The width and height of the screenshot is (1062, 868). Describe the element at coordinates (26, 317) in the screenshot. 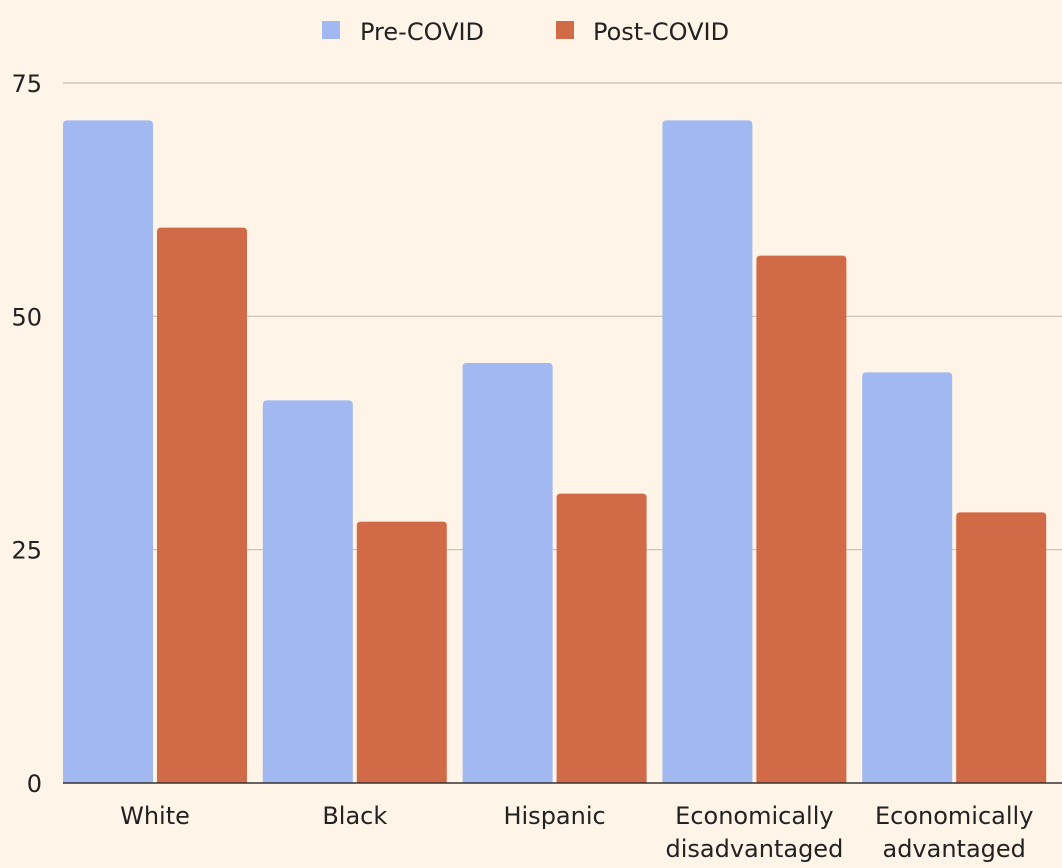

I see `y-tick-label: 50` at that location.